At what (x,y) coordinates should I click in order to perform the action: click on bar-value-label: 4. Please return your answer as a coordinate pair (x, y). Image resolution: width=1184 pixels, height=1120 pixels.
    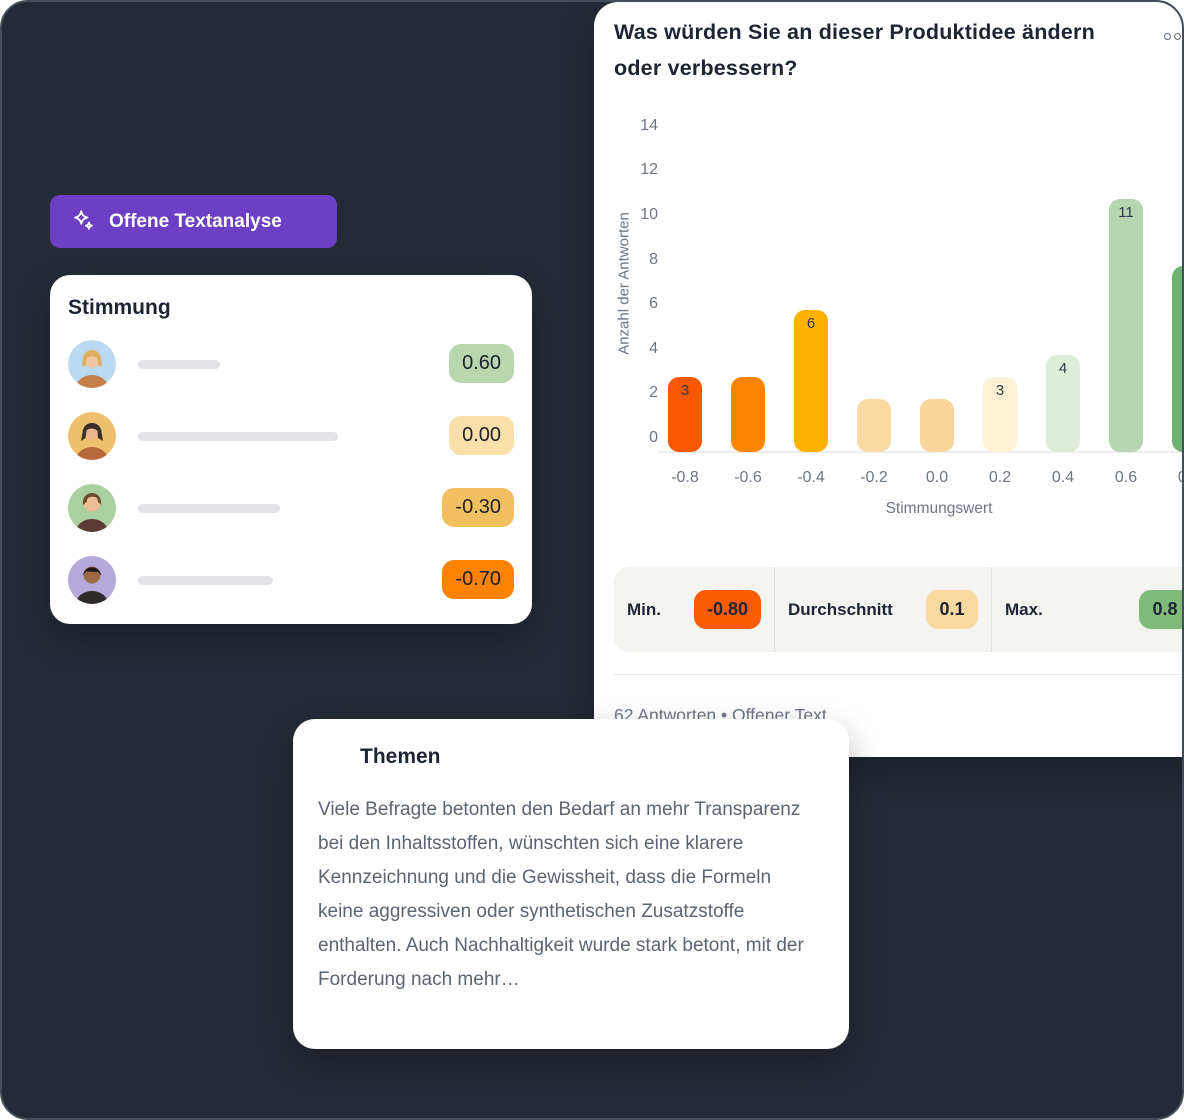
    Looking at the image, I should click on (1063, 368).